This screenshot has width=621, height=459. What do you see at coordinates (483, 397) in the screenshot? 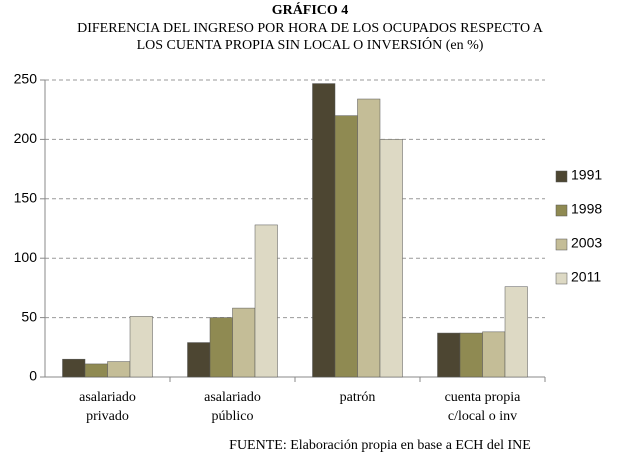
I see `x-tick-label: cuenta propia` at bounding box center [483, 397].